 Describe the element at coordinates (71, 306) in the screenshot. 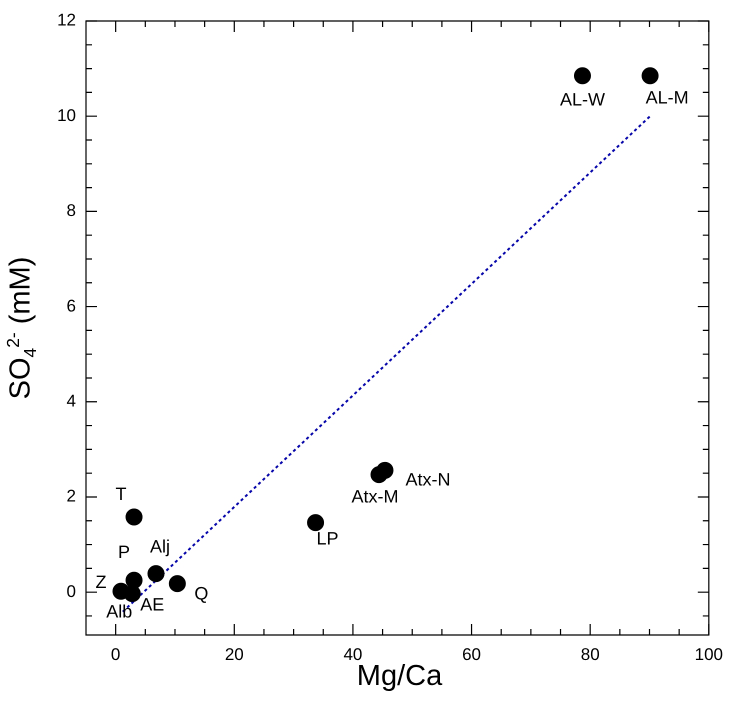

I see `y-tick-label: 6` at that location.